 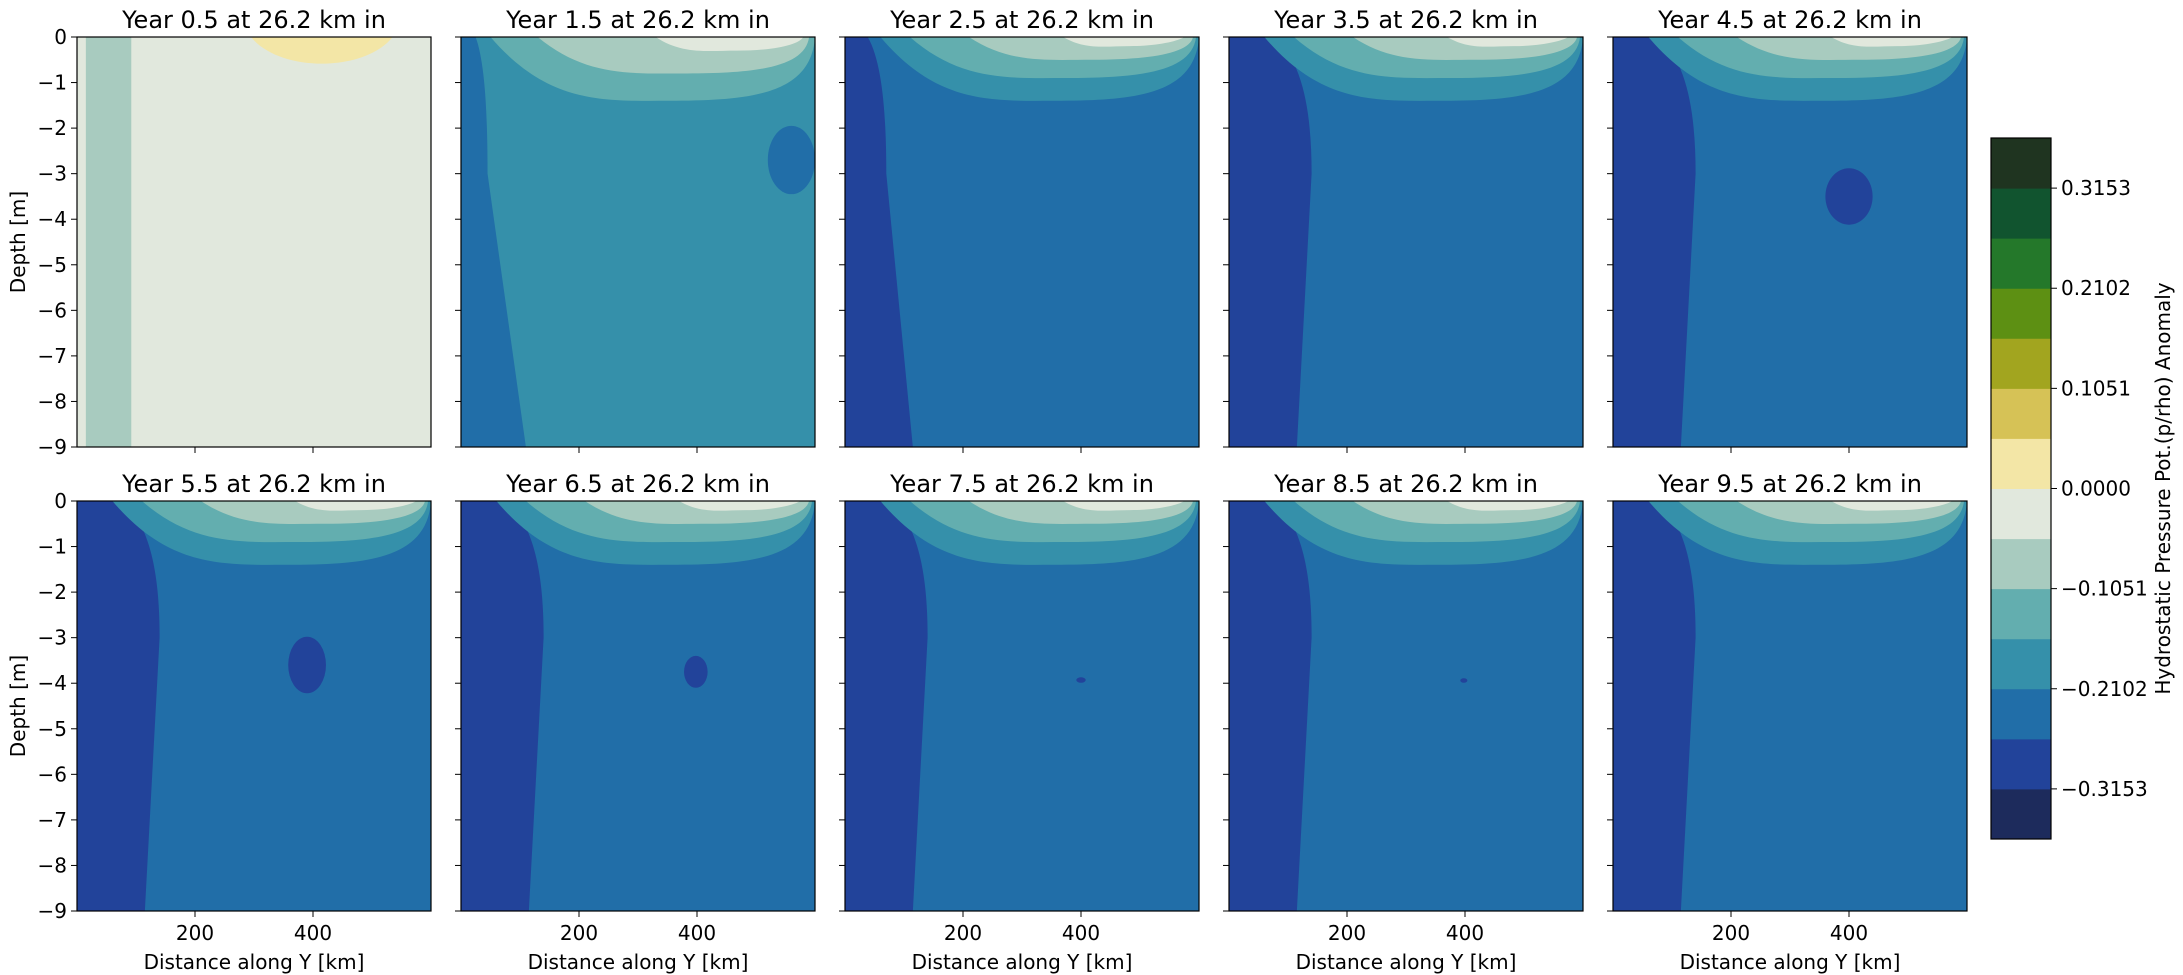 What do you see at coordinates (1405, 20) in the screenshot?
I see `panel-title: Year 3.5 at 26.2 km in` at bounding box center [1405, 20].